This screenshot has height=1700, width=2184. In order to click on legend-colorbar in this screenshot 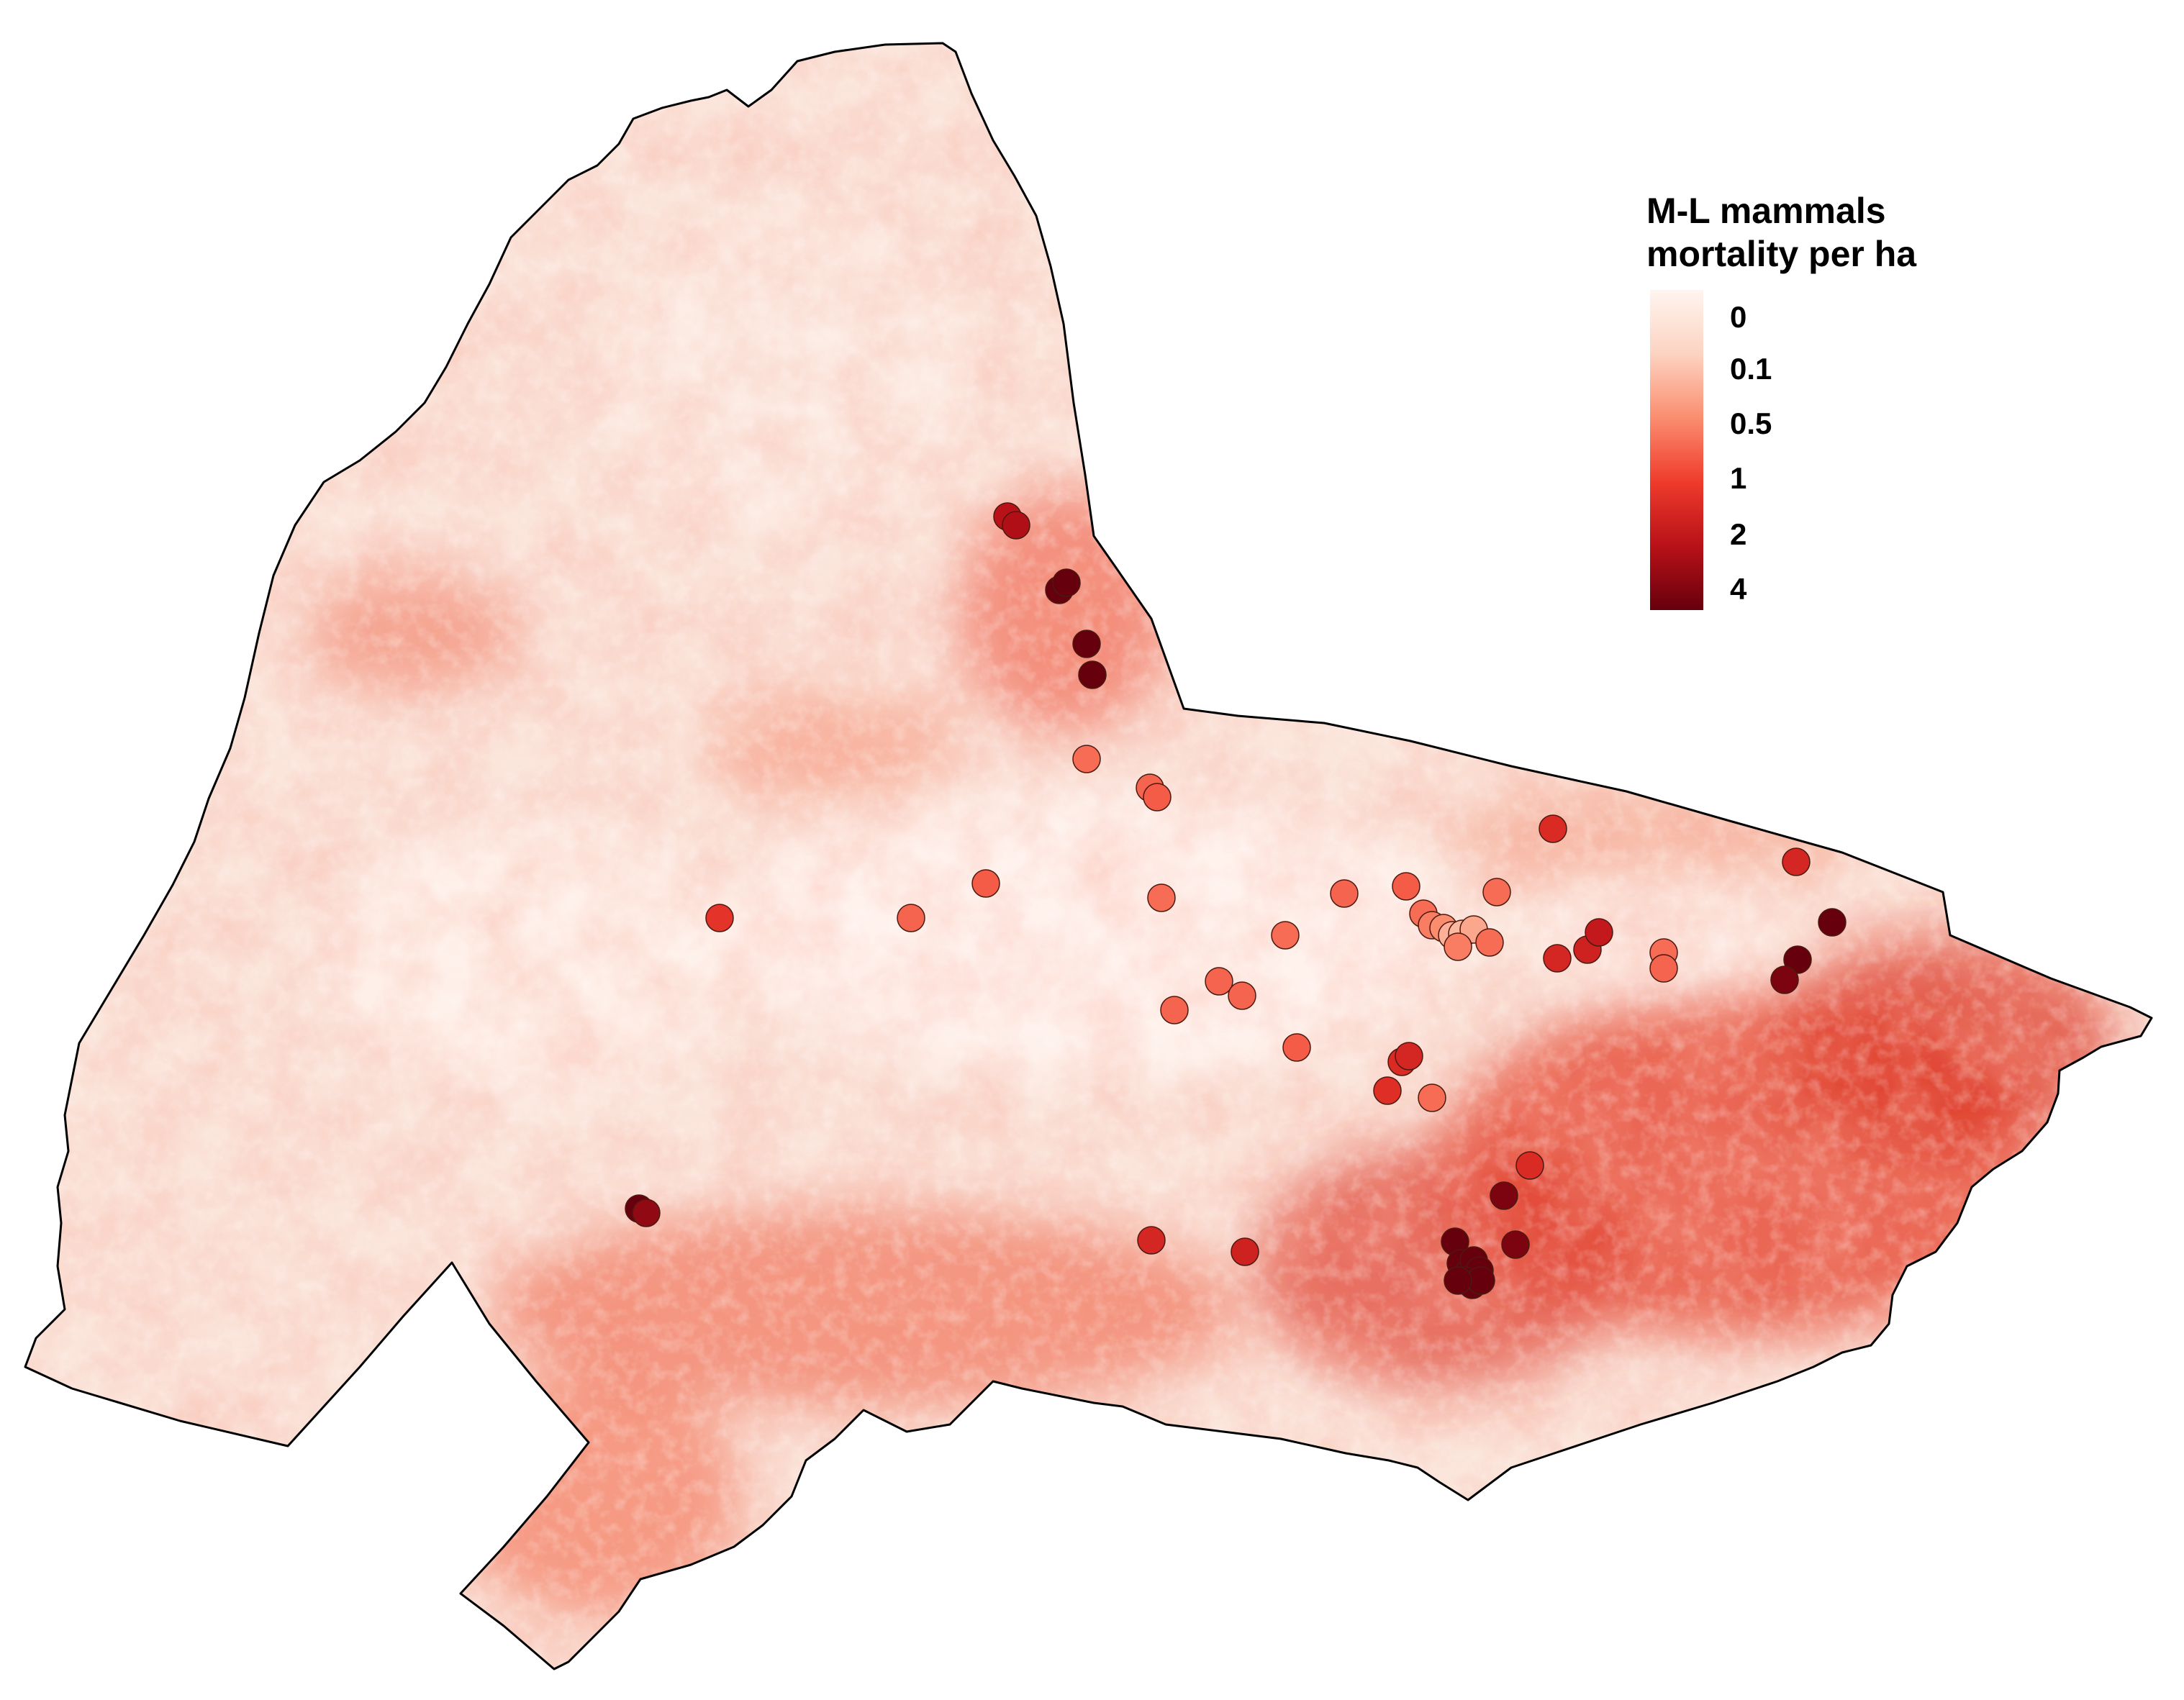, I will do `click(1676, 450)`.